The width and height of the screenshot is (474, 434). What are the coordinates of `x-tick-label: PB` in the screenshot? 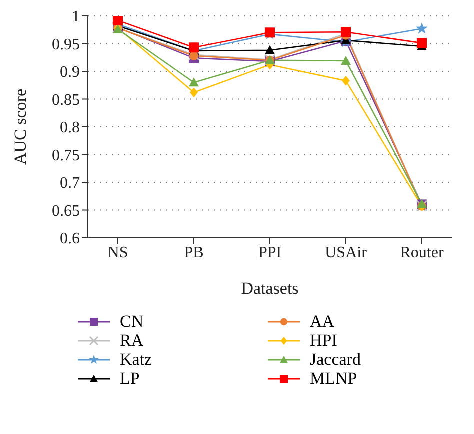 It's located at (194, 253).